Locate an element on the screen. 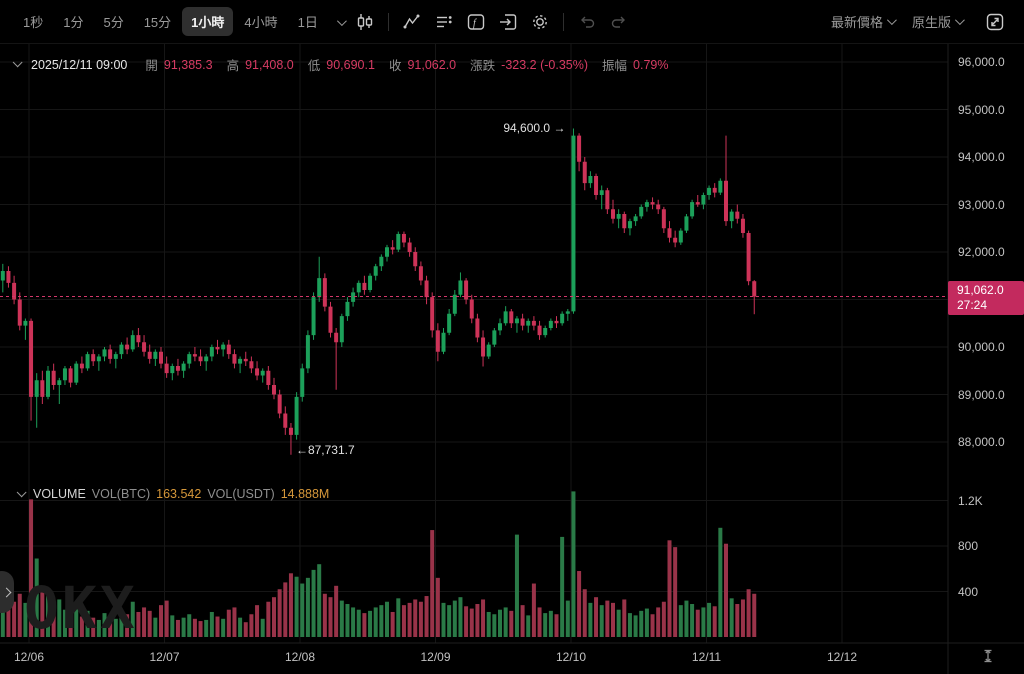 The width and height of the screenshot is (1024, 674). interval-button-1秒: 1秒 is located at coordinates (33, 22).